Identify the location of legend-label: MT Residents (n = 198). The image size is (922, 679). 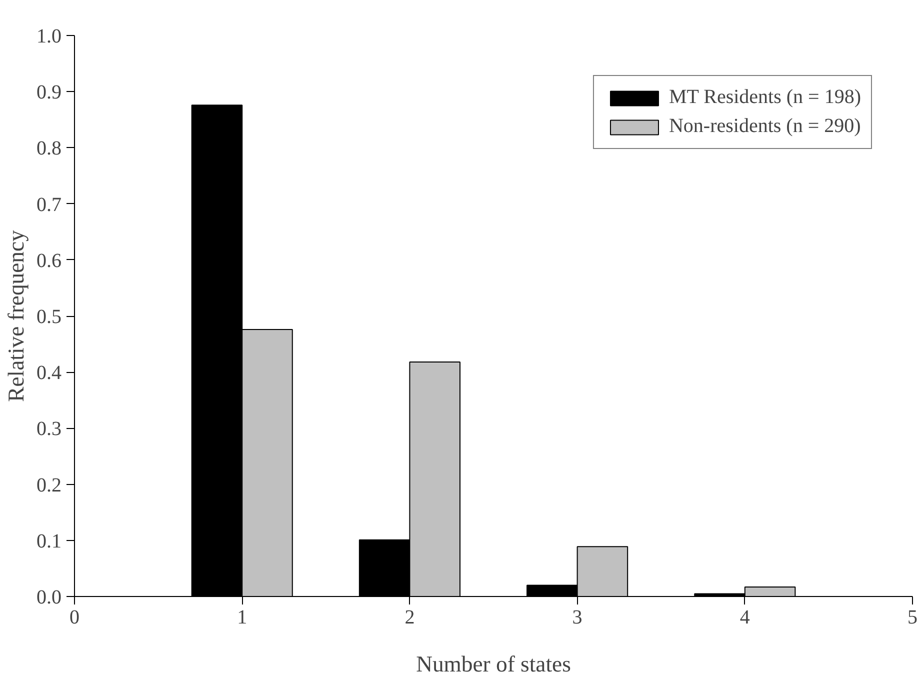
(764, 97).